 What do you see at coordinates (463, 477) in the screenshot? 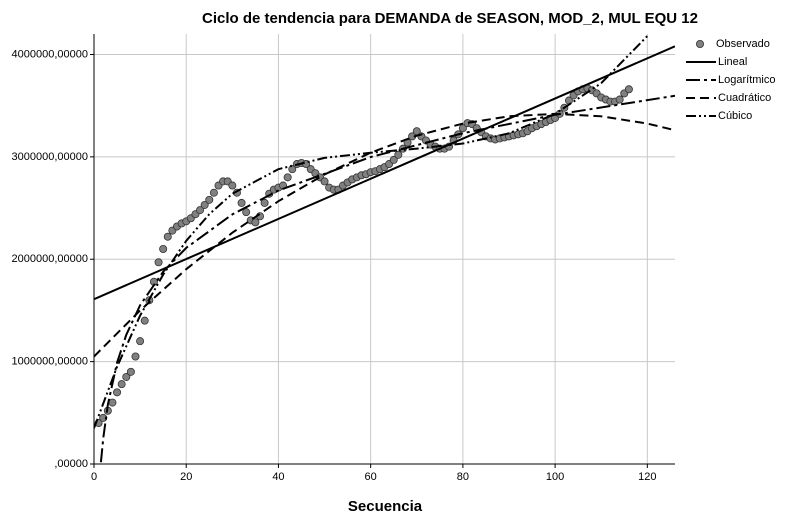
I see `x-tick-label: 80` at bounding box center [463, 477].